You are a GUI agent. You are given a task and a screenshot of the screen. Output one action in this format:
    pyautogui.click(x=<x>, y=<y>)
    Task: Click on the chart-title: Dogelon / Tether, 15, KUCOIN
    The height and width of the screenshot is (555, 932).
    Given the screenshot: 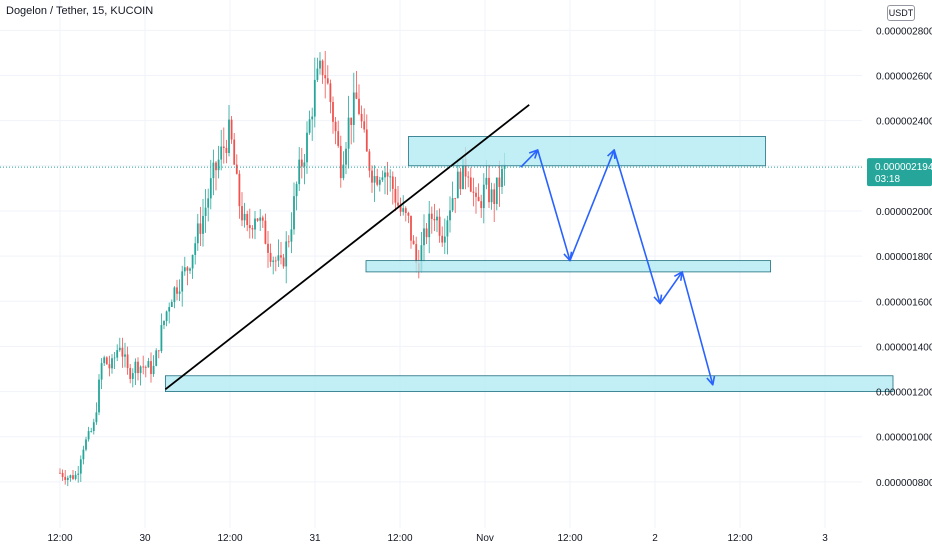 What is the action you would take?
    pyautogui.click(x=80, y=11)
    